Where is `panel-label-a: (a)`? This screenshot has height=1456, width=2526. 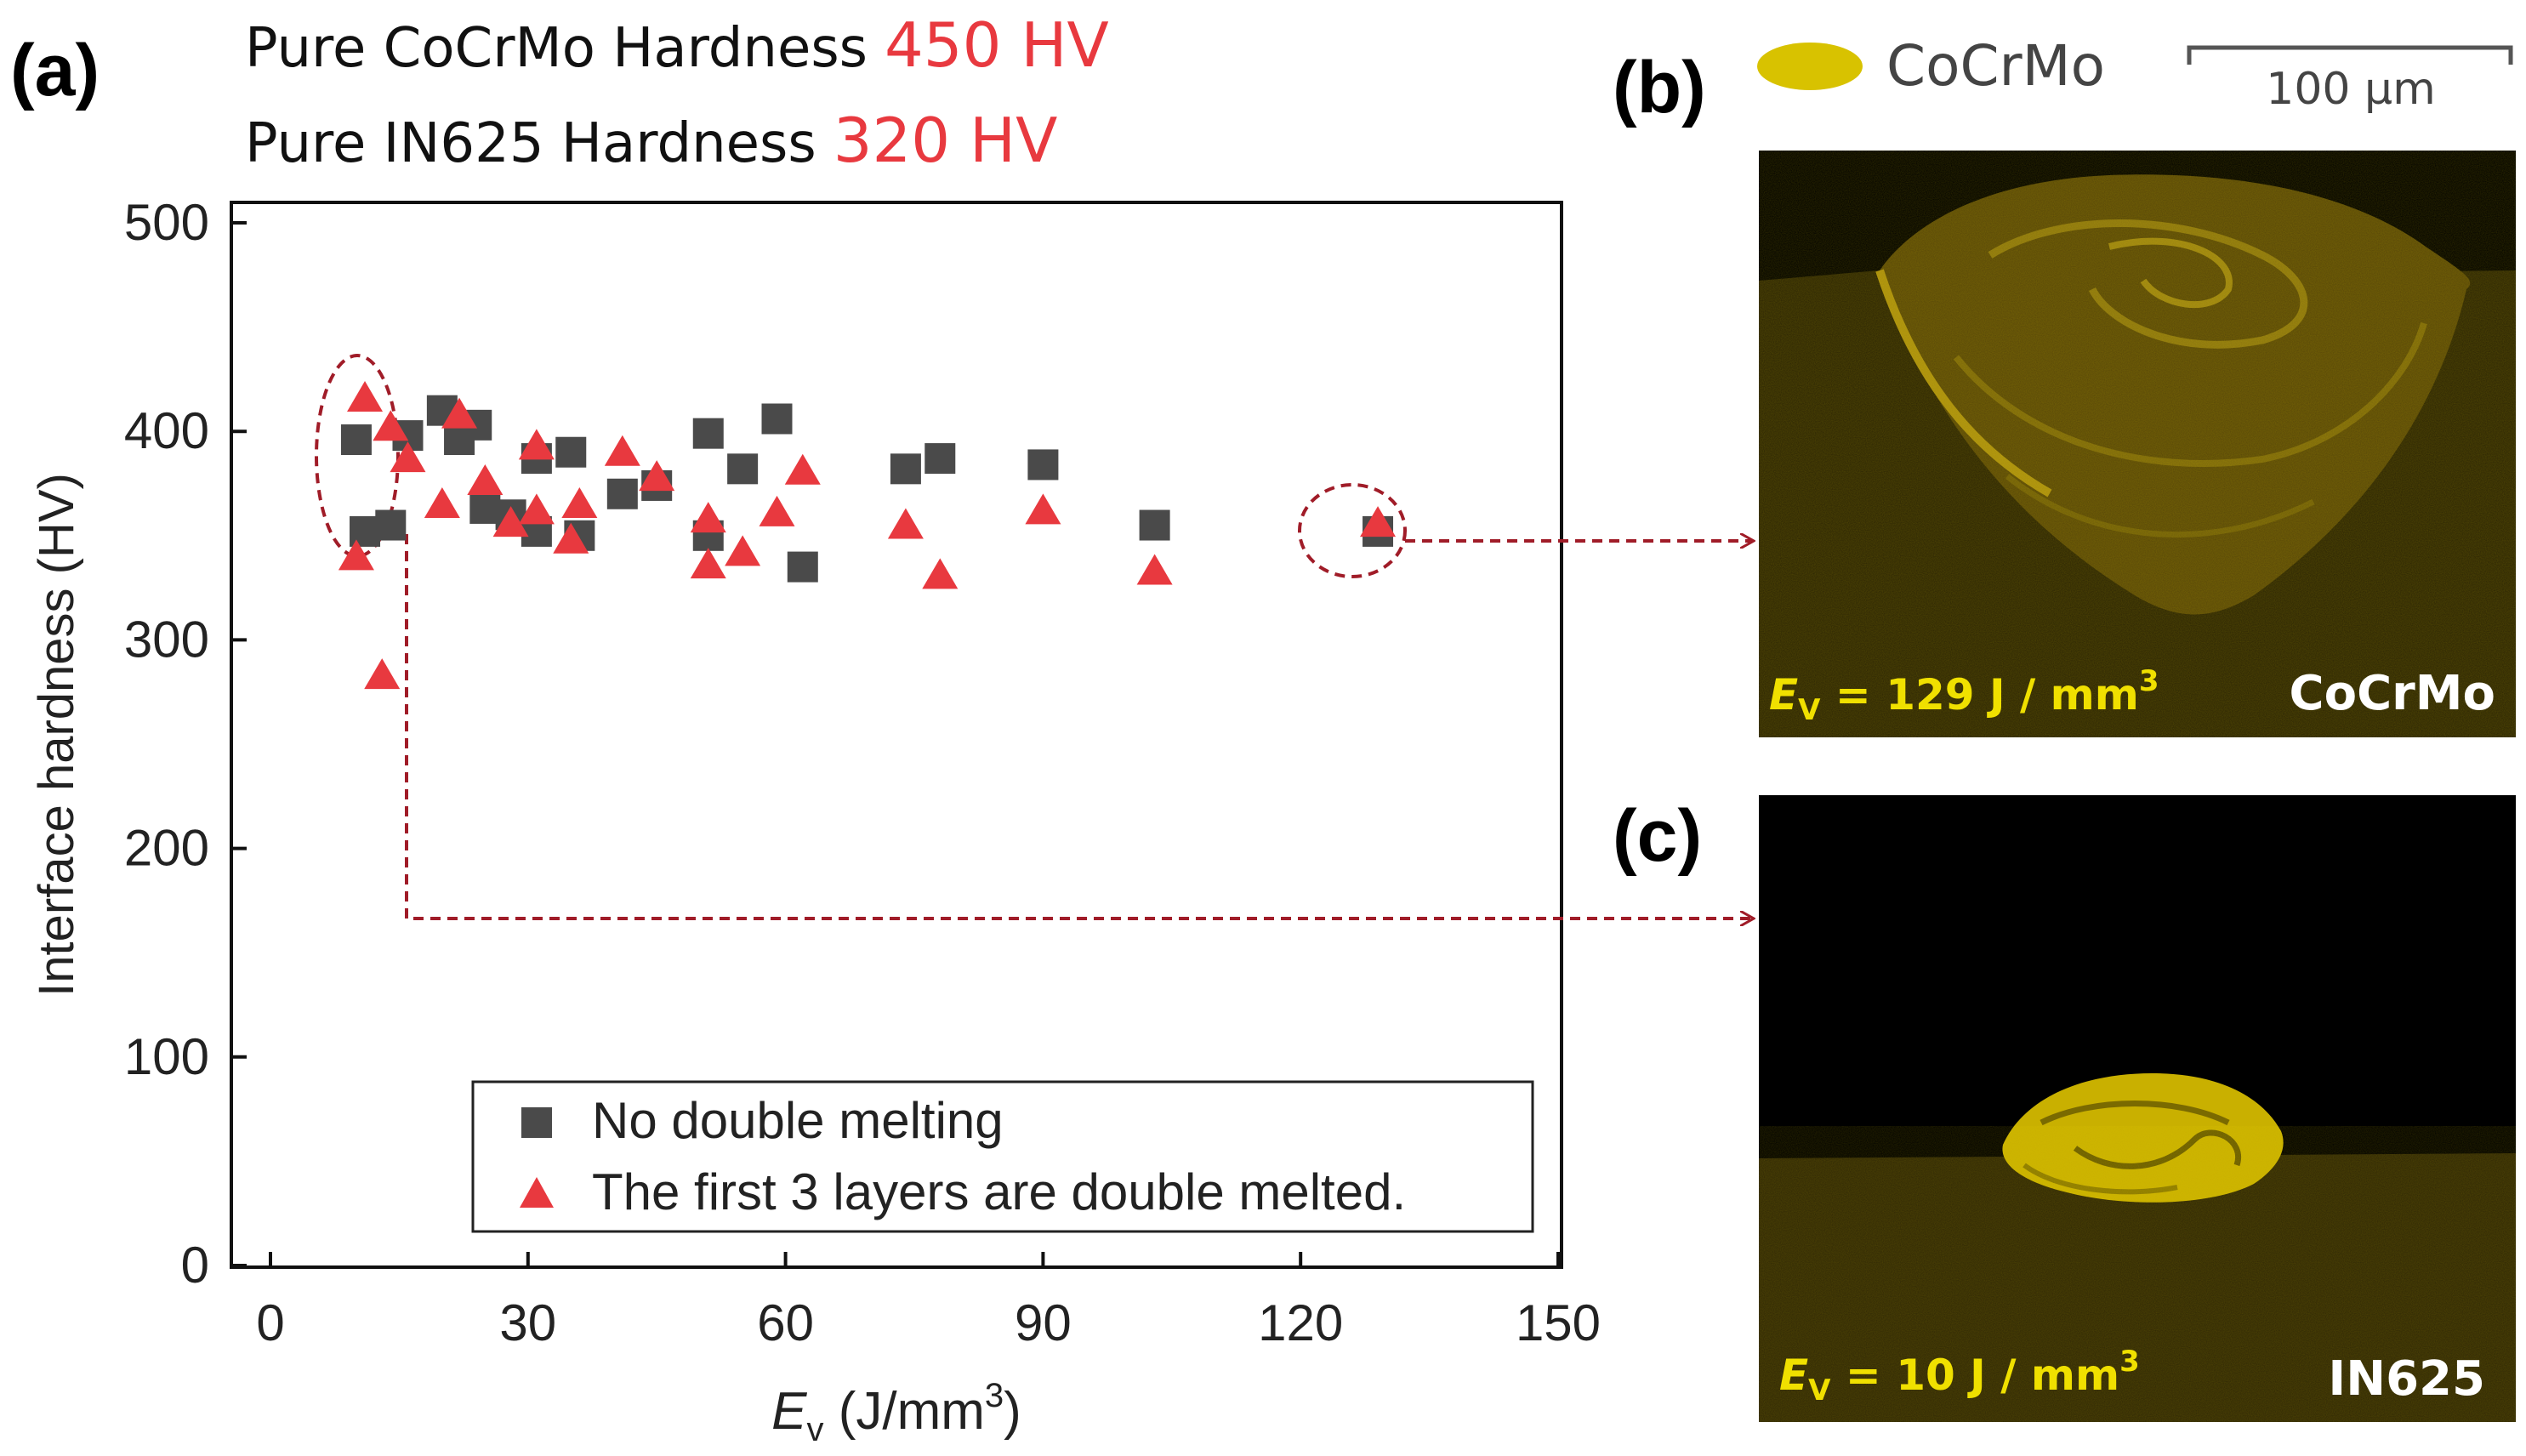
panel-label-a: (a) is located at coordinates (55, 70).